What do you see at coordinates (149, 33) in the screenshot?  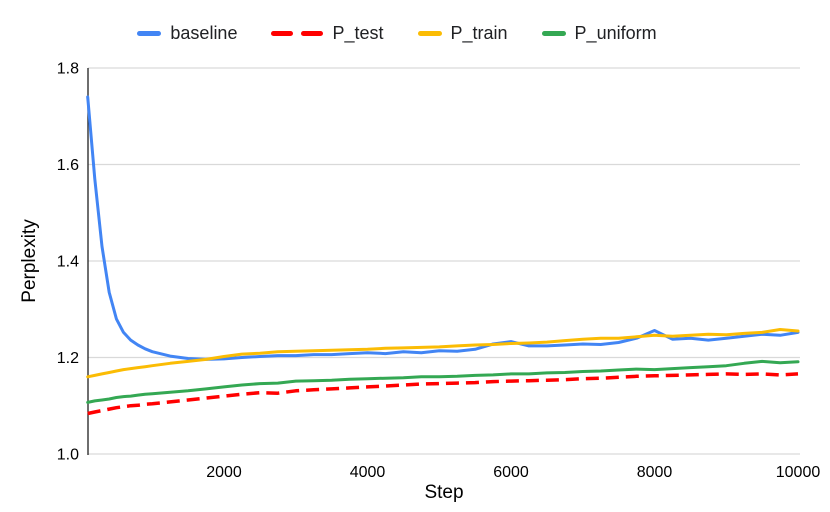 I see `legend-swatch-baseline` at bounding box center [149, 33].